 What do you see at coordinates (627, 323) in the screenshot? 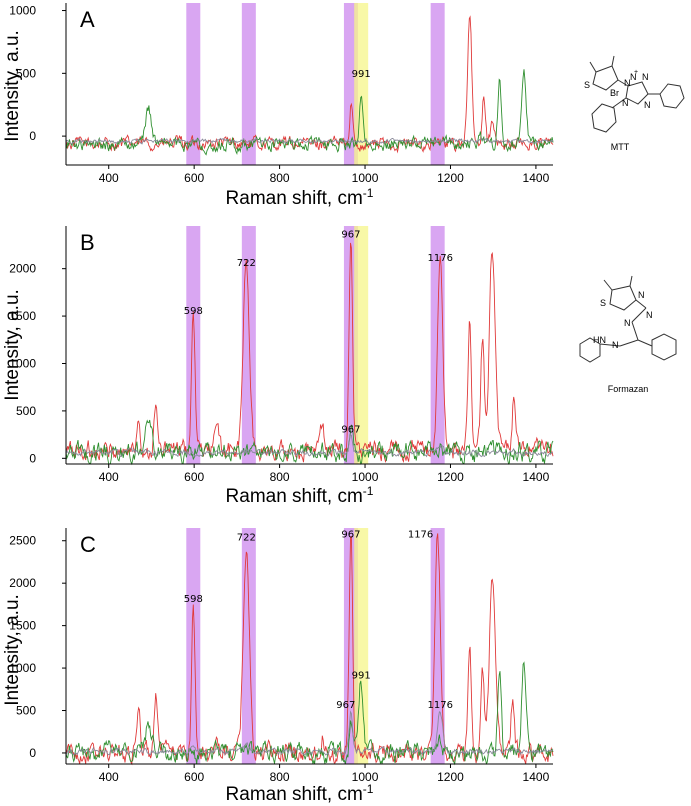
I see `formazan-atom-n3: N` at bounding box center [627, 323].